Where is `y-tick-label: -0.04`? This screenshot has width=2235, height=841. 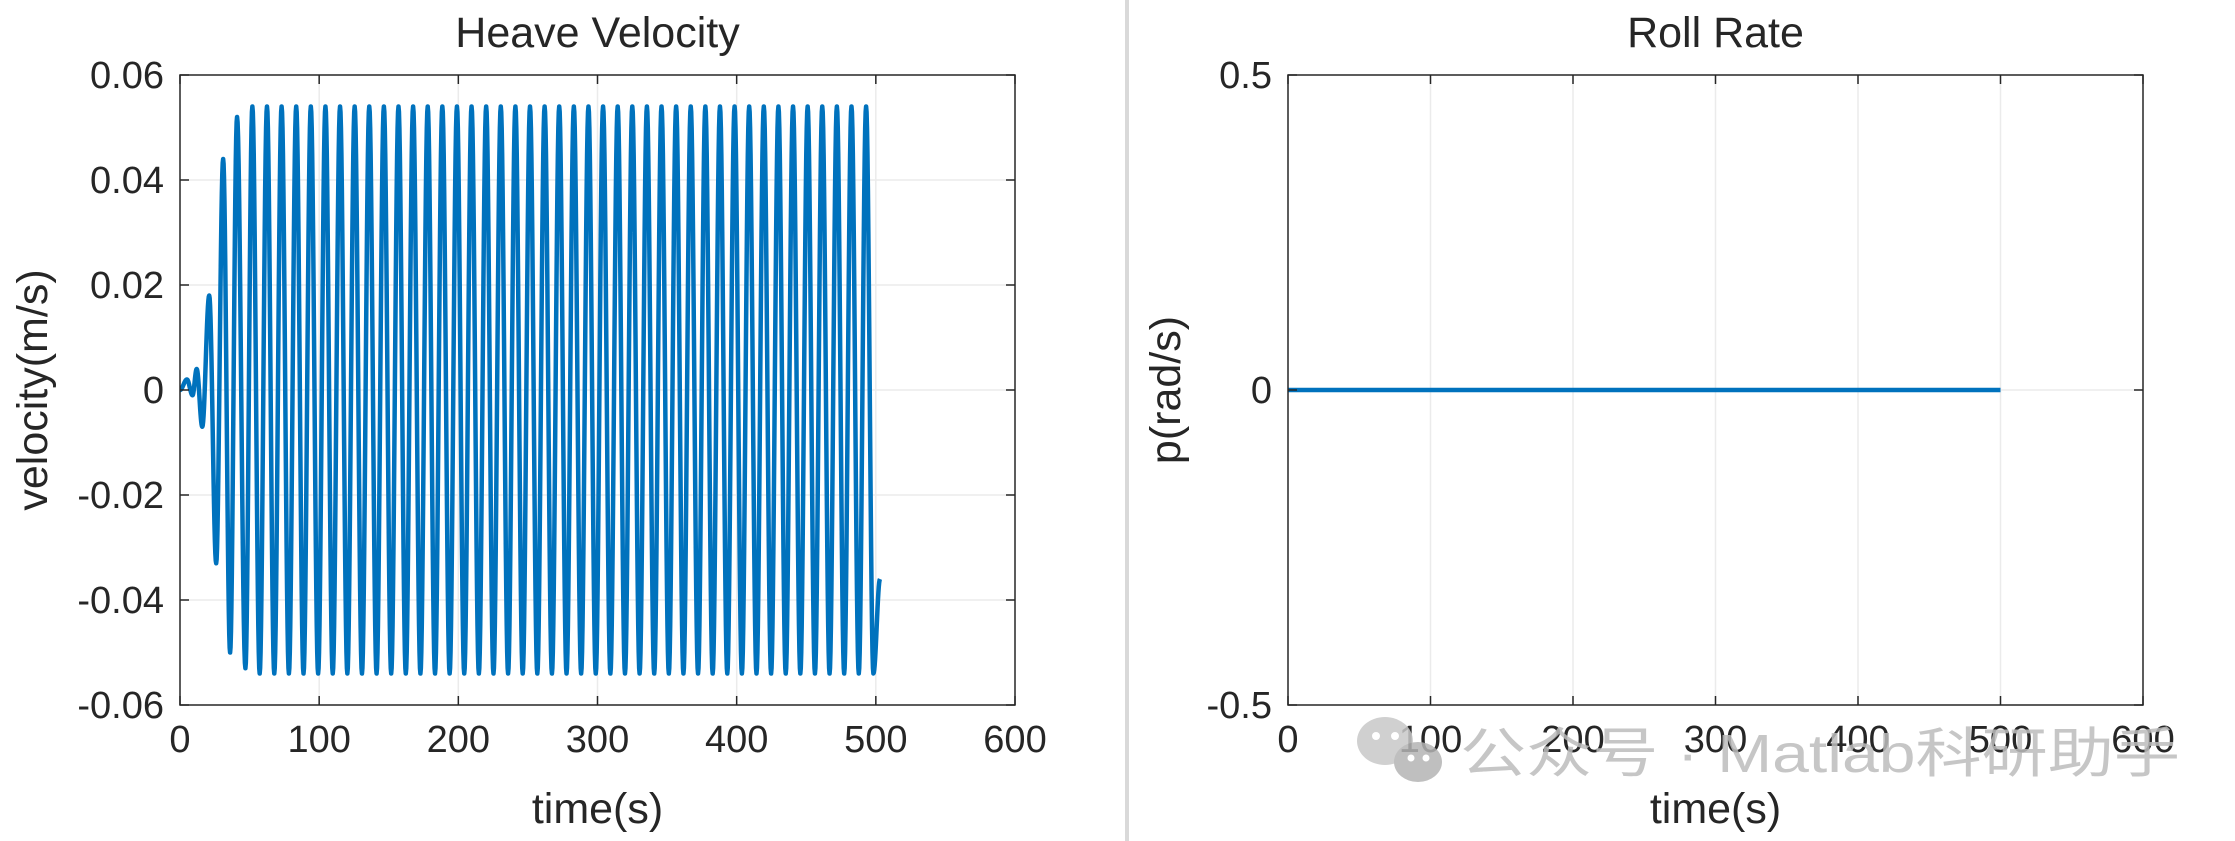
y-tick-label: -0.04 is located at coordinates (120, 601).